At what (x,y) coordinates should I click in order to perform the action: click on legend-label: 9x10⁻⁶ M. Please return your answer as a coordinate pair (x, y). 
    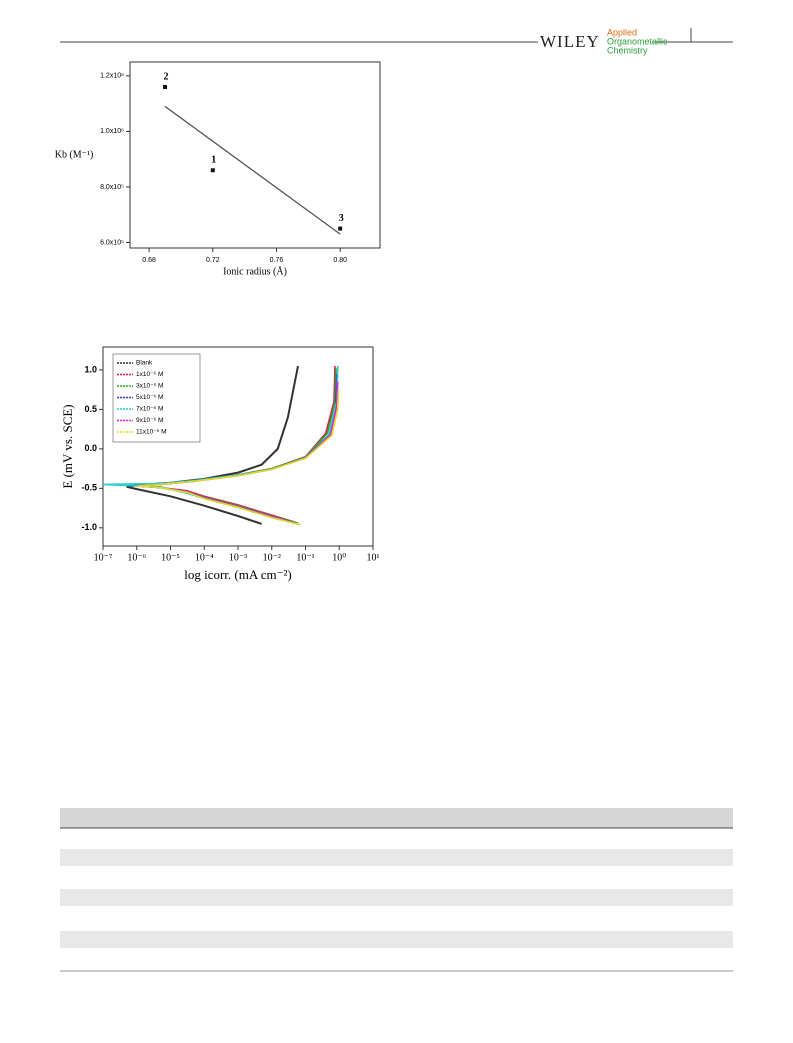
    Looking at the image, I should click on (149, 420).